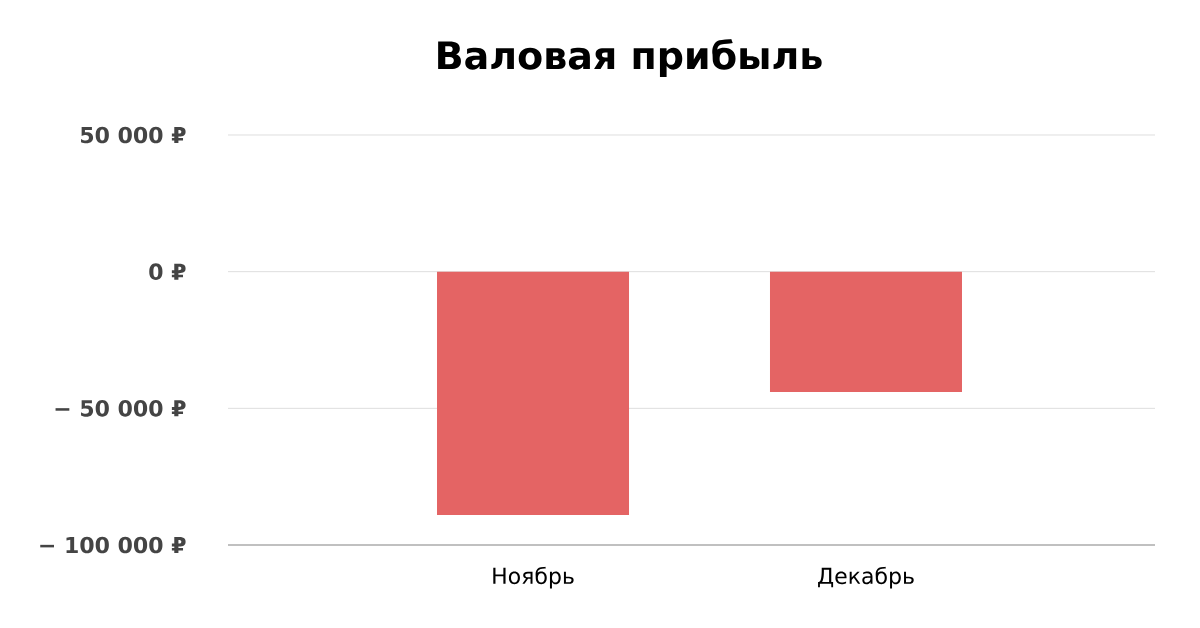 This screenshot has height=628, width=1200. Describe the element at coordinates (120, 408) in the screenshot. I see `y-tick-label: − 50 000 ₽` at that location.